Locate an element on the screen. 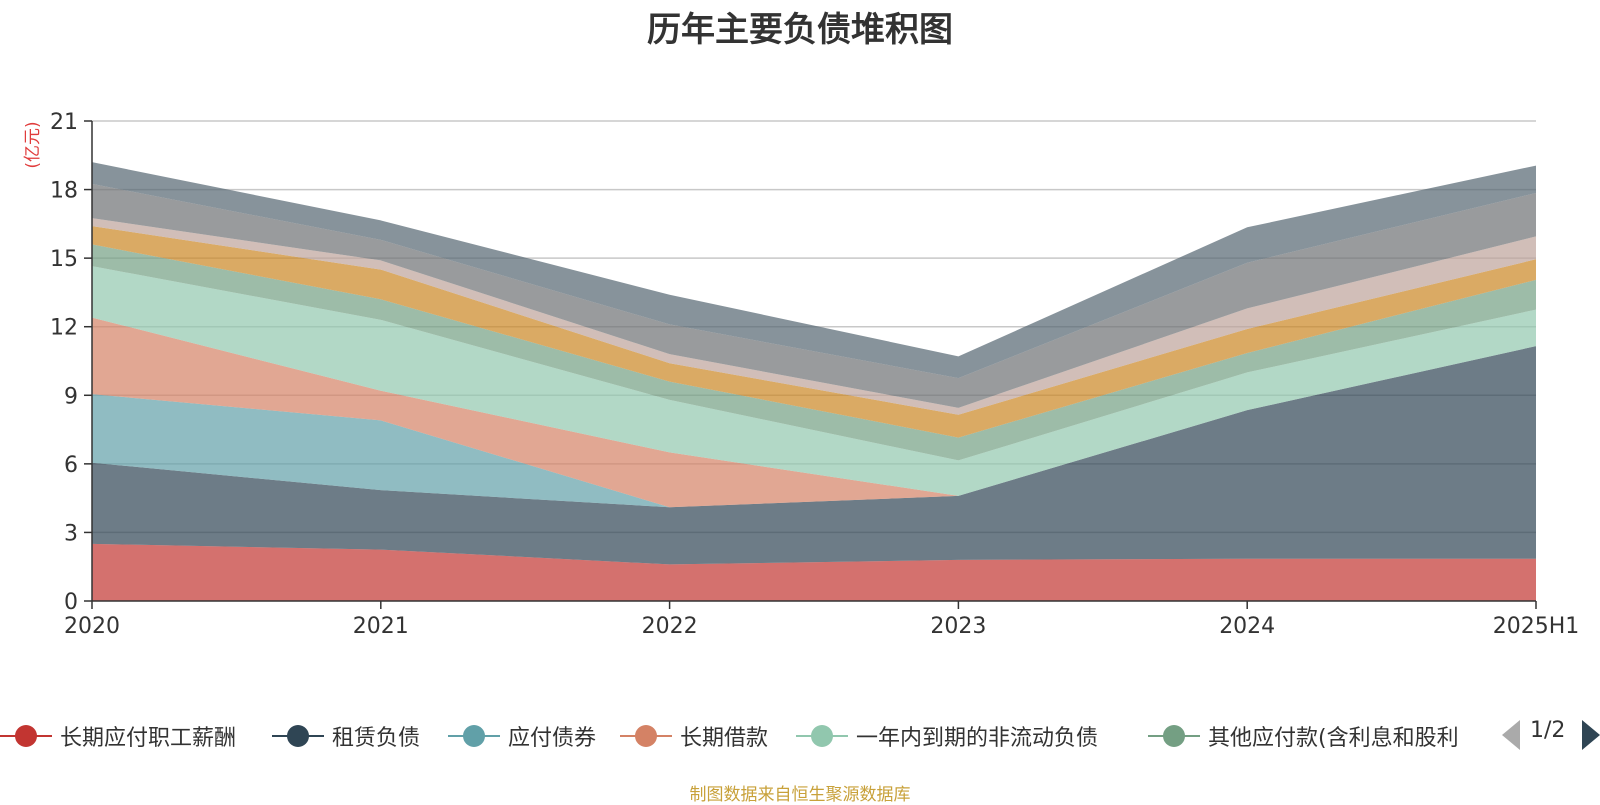 The image size is (1600, 805). legend-label: 租赁负债 is located at coordinates (376, 738).